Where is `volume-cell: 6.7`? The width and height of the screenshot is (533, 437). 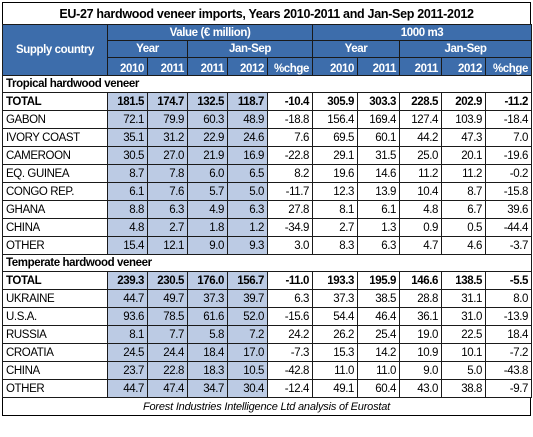
volume-cell: 6.7 is located at coordinates (464, 209).